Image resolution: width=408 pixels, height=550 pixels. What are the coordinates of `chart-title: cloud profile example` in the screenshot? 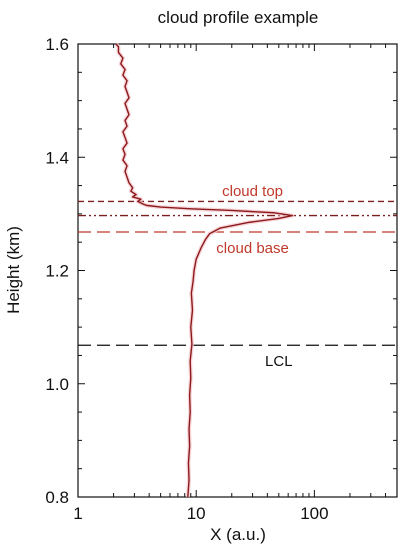 It's located at (238, 17).